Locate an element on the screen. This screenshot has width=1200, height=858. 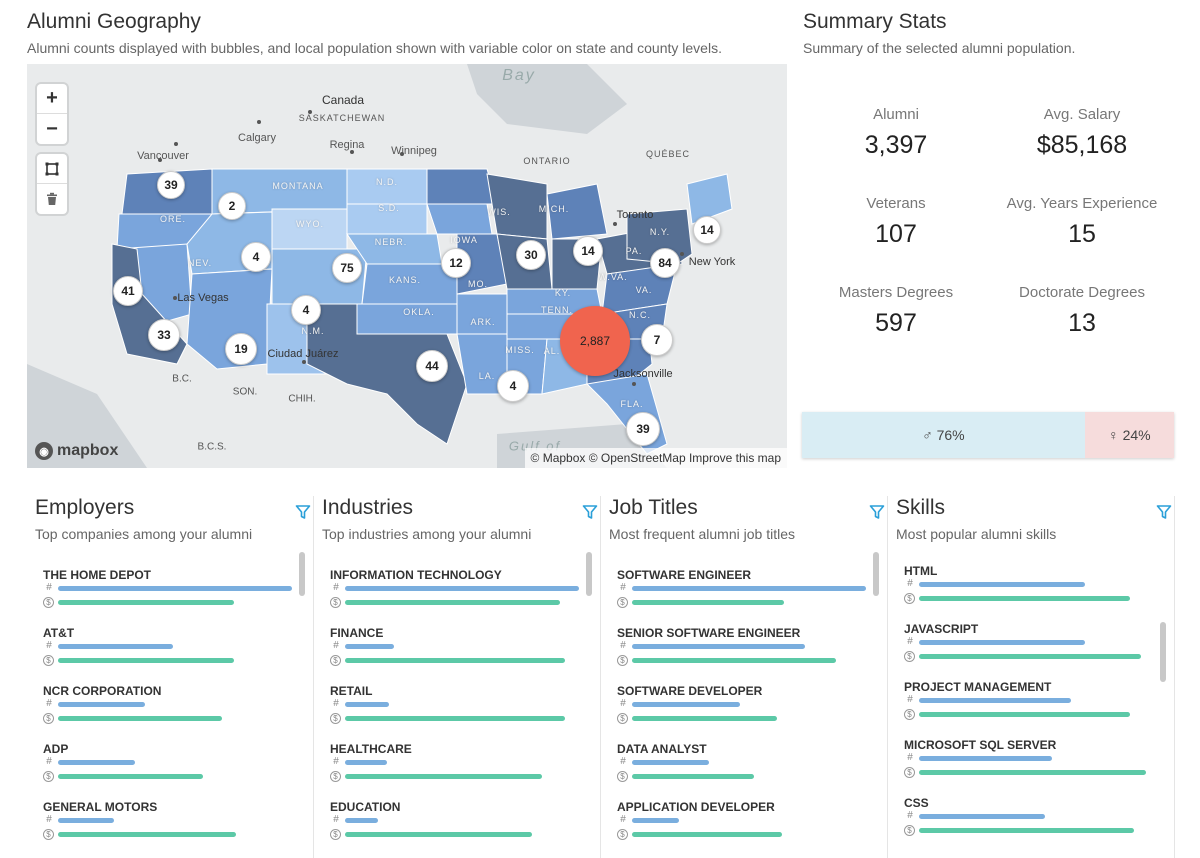
list-item: ADP # $ is located at coordinates (168, 771).